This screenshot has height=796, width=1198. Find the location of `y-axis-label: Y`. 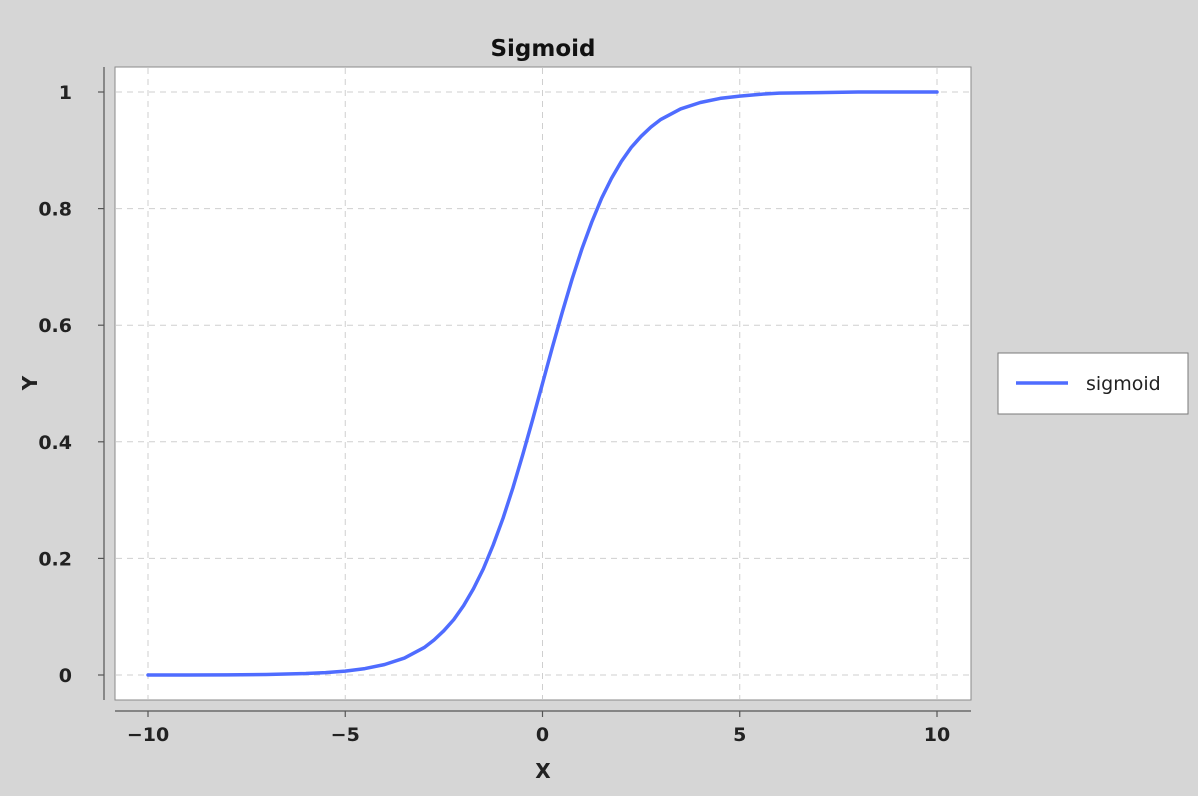

y-axis-label: Y is located at coordinates (30, 383).